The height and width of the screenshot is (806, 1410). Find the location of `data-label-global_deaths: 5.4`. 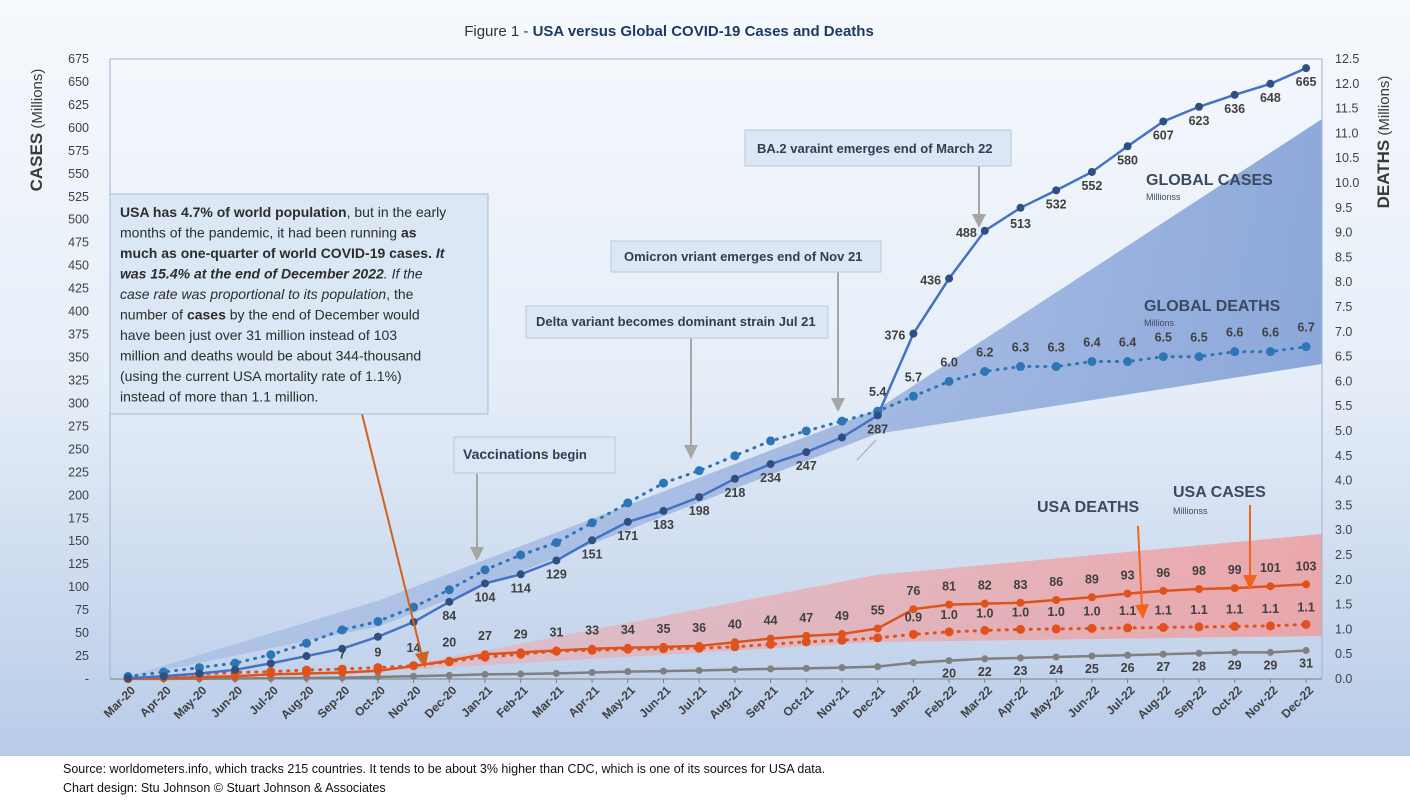

data-label-global_deaths: 5.4 is located at coordinates (877, 392).